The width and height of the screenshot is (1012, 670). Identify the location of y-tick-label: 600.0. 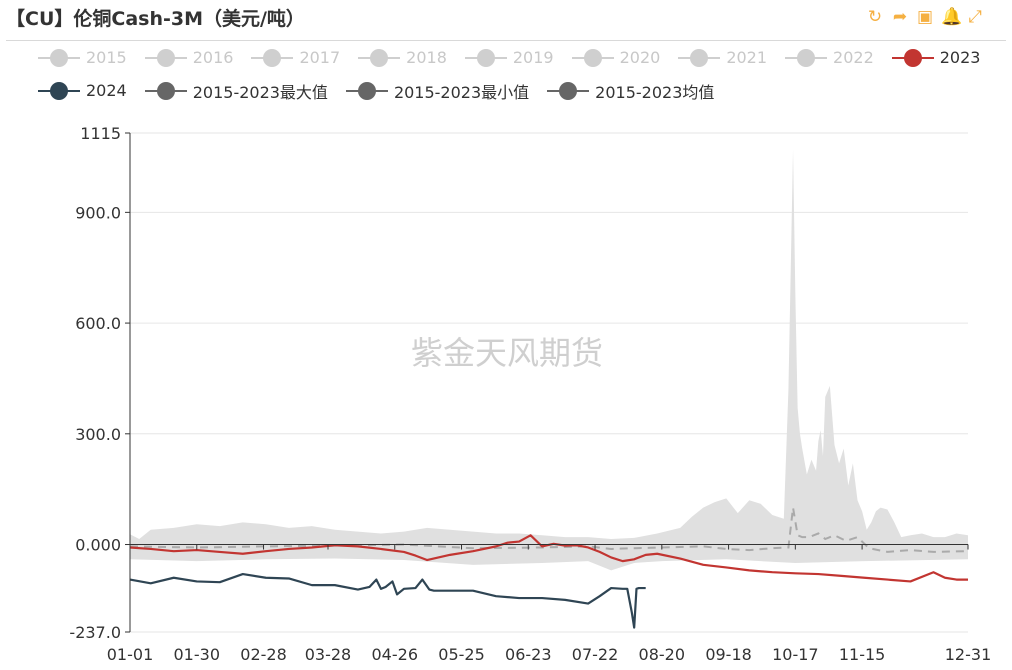
(98, 323).